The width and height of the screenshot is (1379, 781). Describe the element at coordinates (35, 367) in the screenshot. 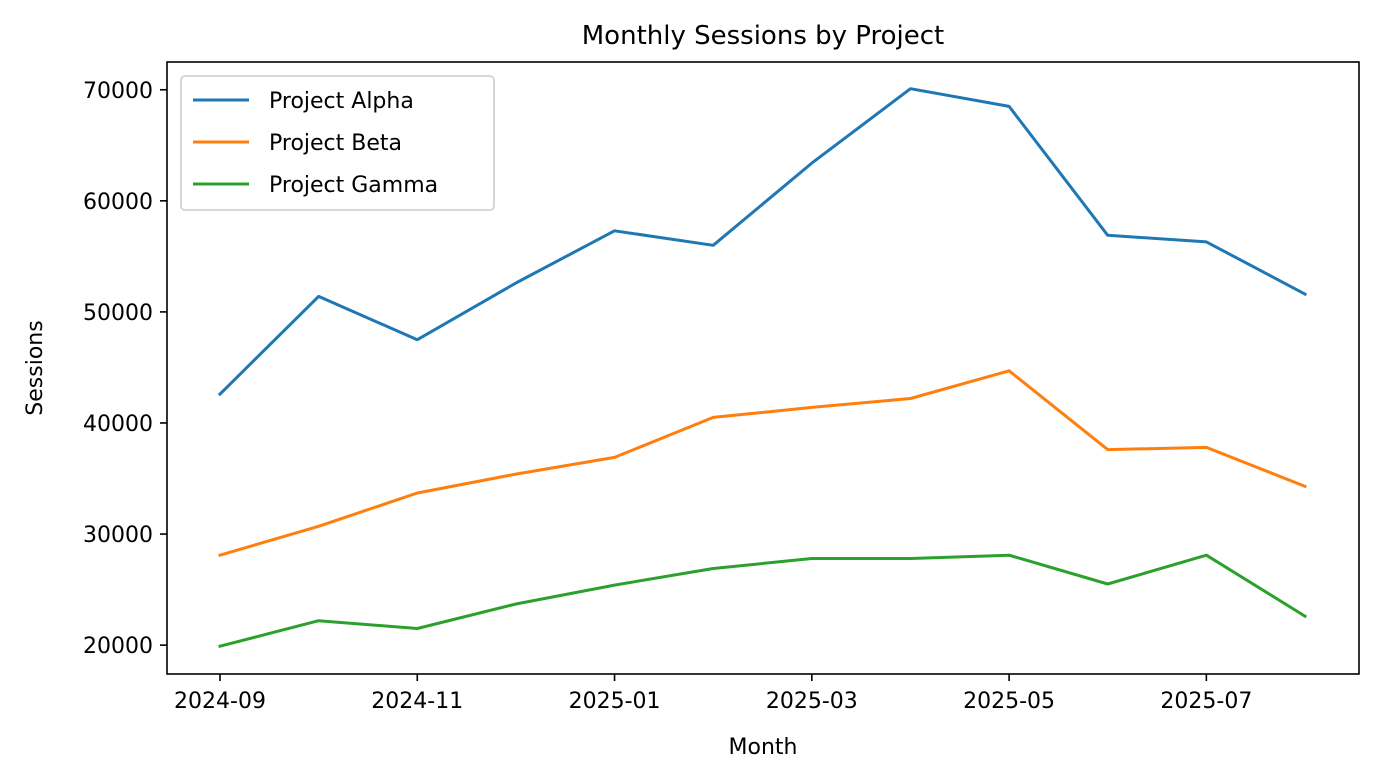

I see `y-axis-title: Sessions` at that location.